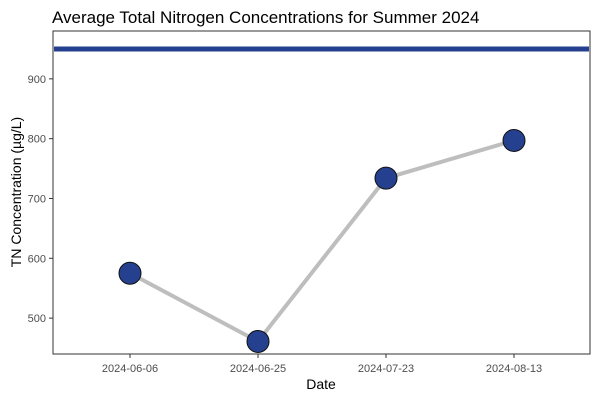 The image size is (600, 400). I want to click on y-tick-label: 800, so click(37, 140).